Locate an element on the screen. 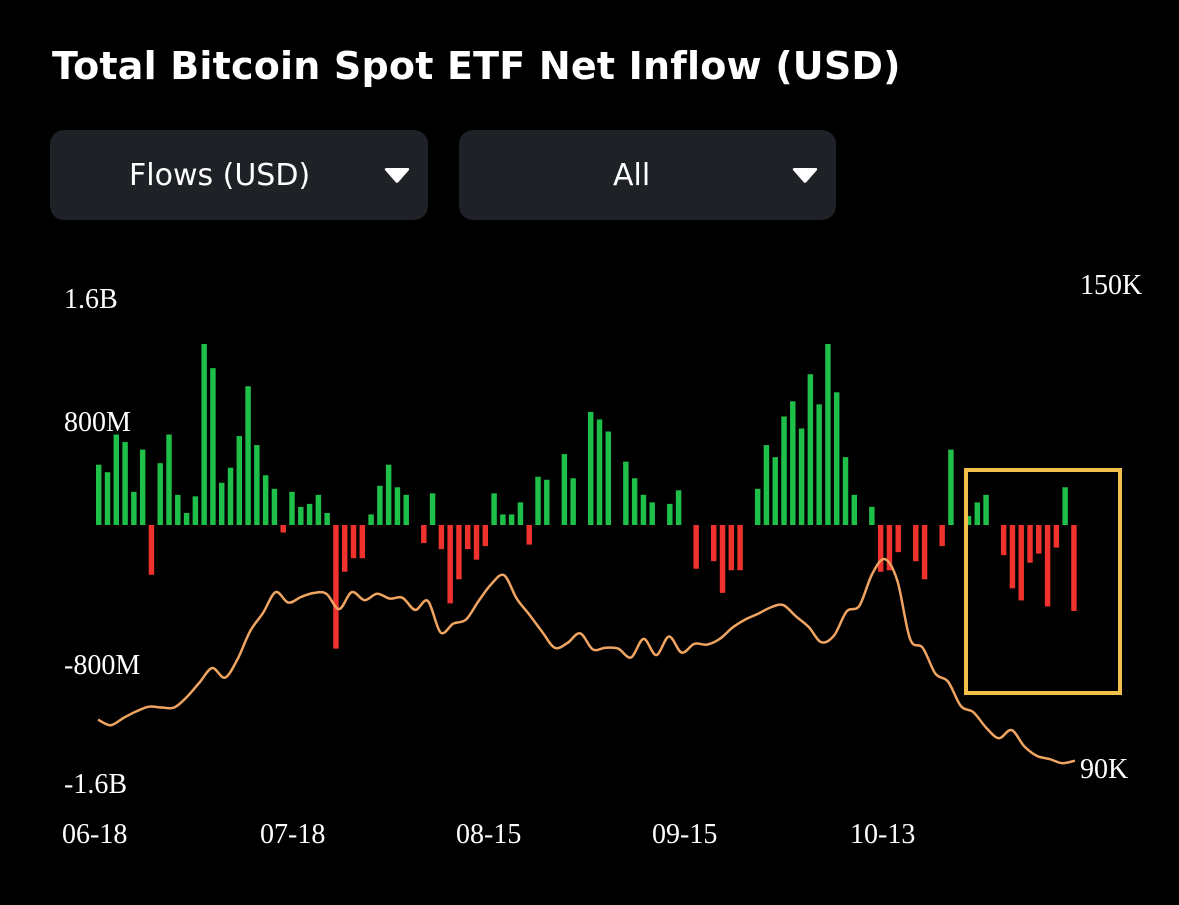  x-tick-label: 07-18 is located at coordinates (292, 834).